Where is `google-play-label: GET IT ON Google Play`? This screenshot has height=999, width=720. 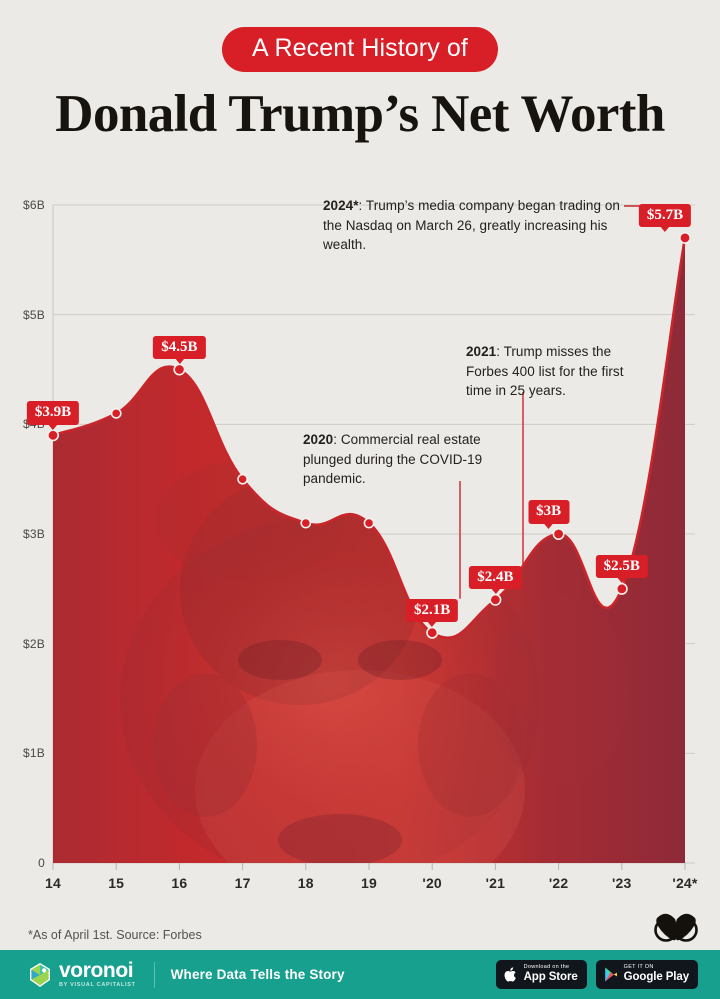
google-play-label: GET IT ON Google Play is located at coordinates (656, 974).